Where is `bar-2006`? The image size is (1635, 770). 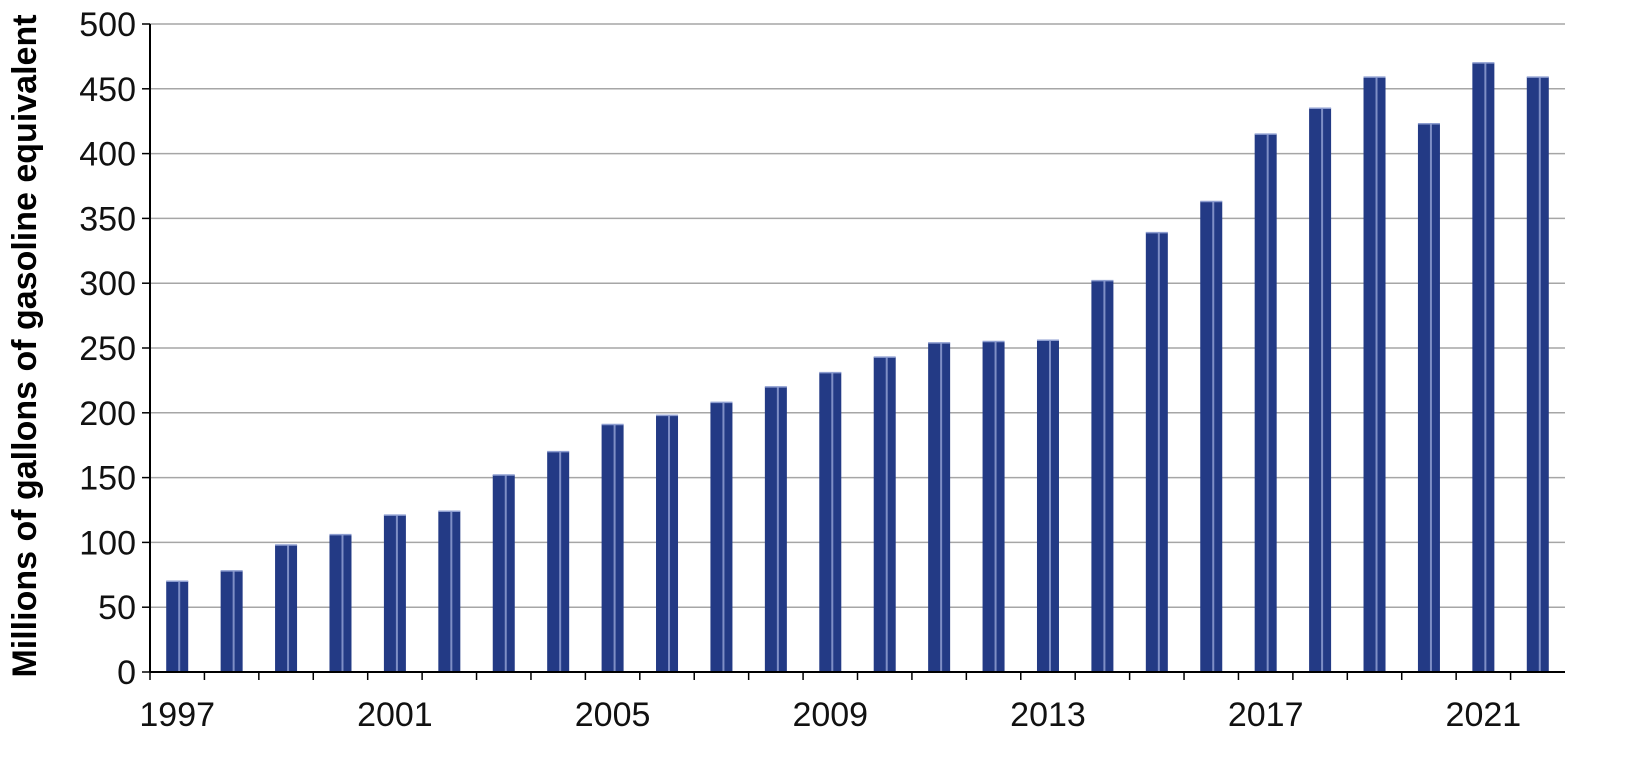
bar-2006 is located at coordinates (667, 543).